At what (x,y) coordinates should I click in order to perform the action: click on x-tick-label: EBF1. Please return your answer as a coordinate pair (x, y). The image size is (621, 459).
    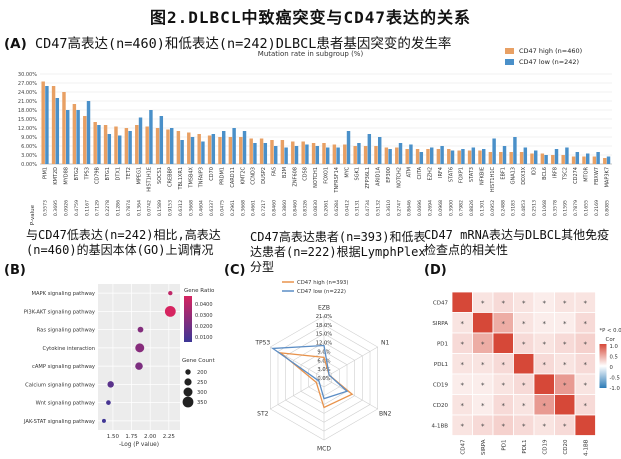
    Looking at the image, I should click on (503, 173).